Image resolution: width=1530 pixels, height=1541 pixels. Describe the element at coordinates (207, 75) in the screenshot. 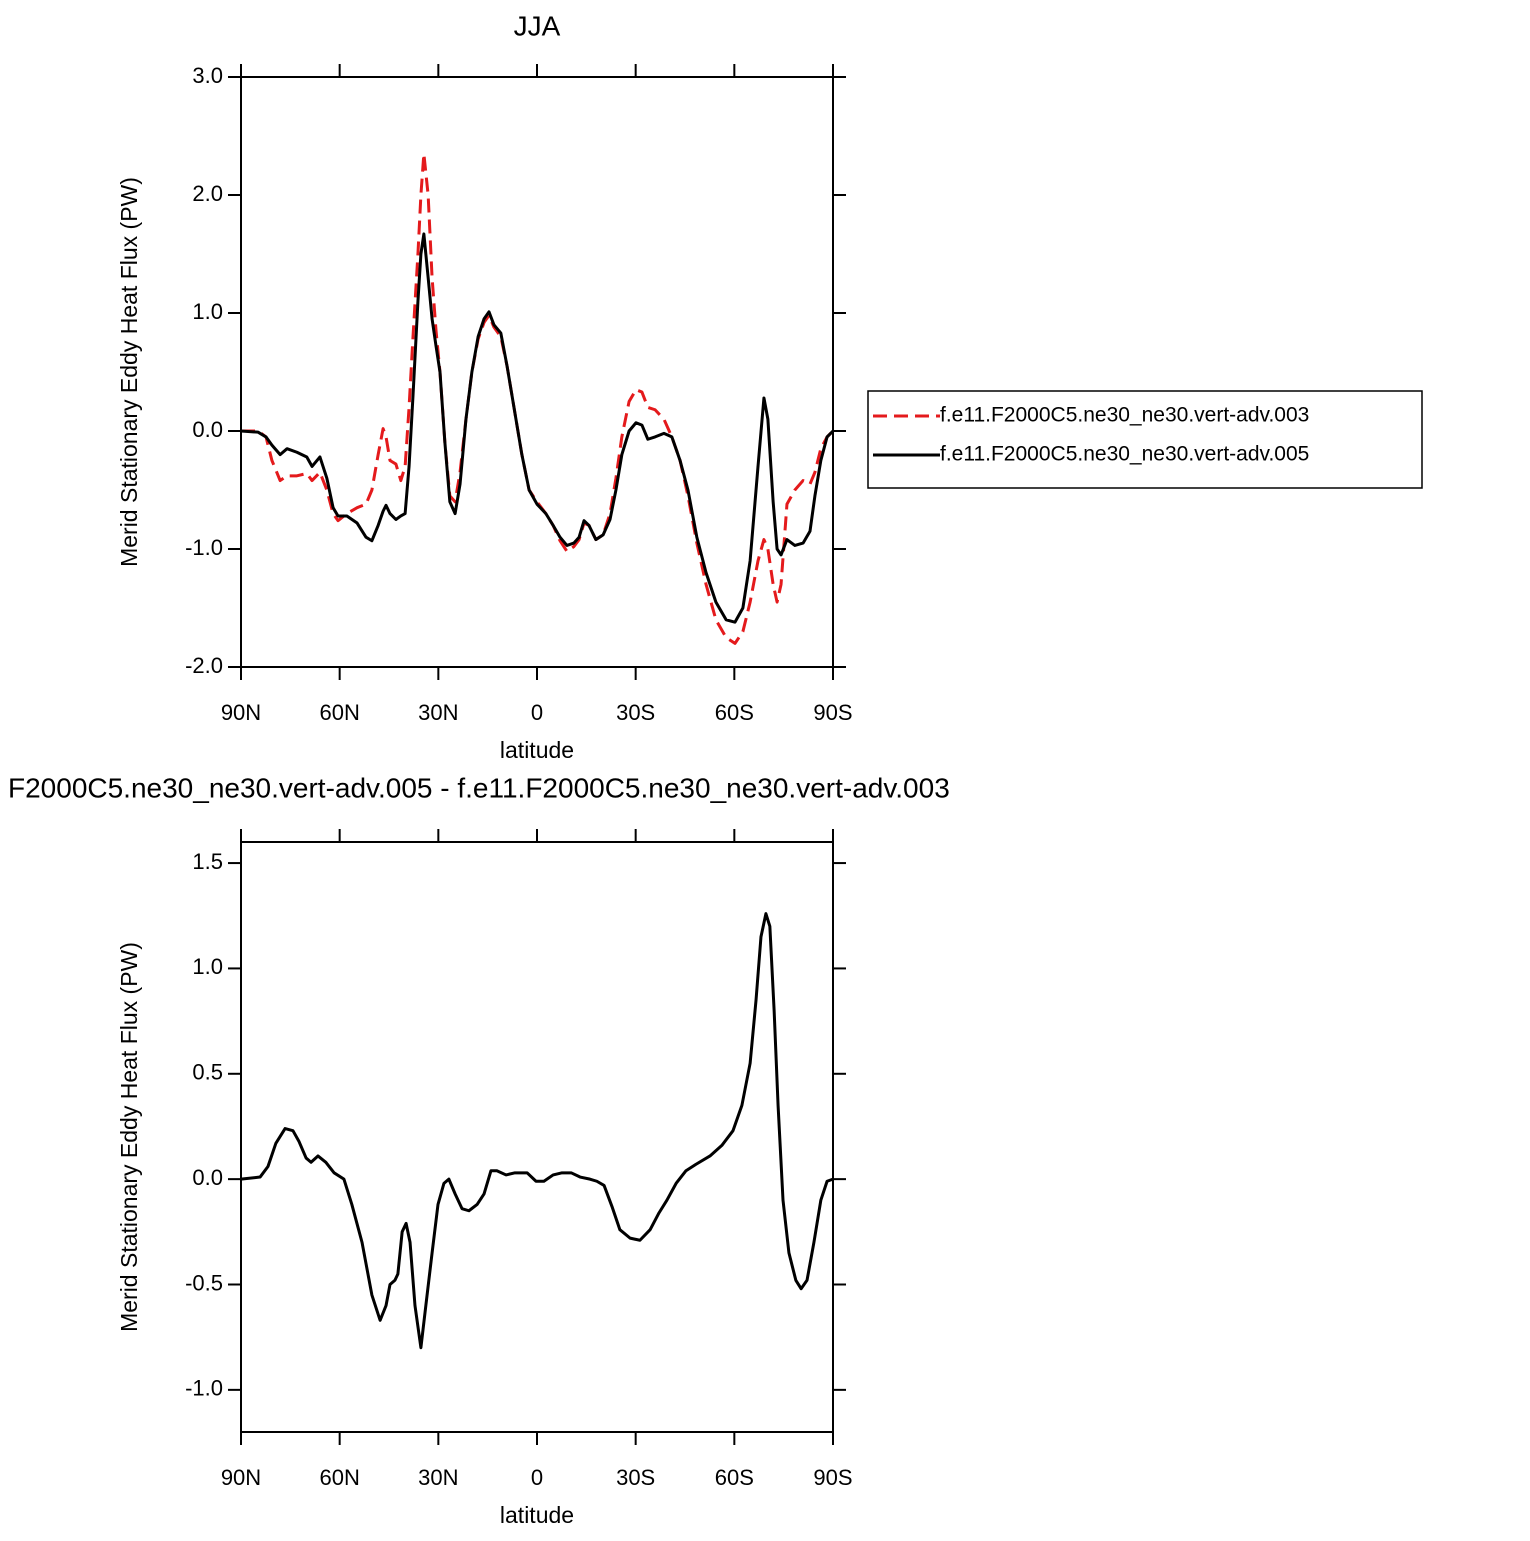

I see `y-tick-label: 3.0` at that location.